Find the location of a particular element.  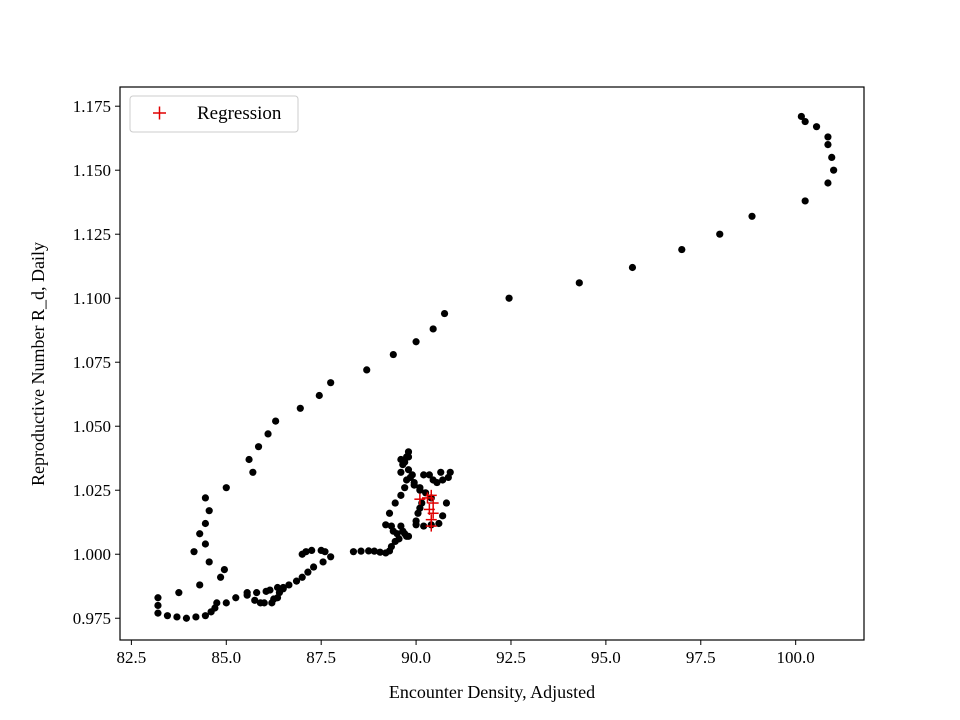

x-tick-label: 100.0 is located at coordinates (796, 657).